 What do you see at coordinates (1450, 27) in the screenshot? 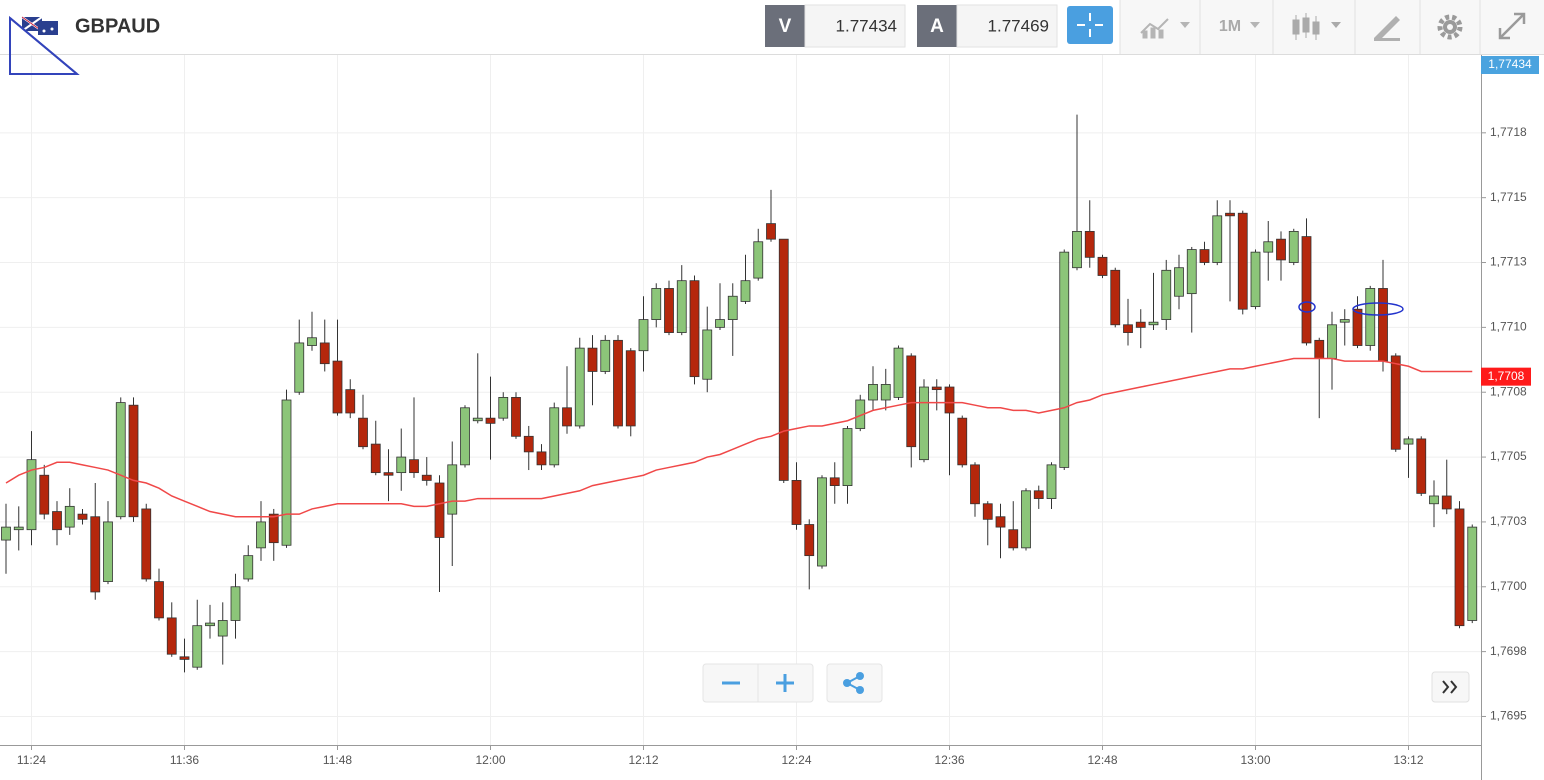
I see `settings-button` at bounding box center [1450, 27].